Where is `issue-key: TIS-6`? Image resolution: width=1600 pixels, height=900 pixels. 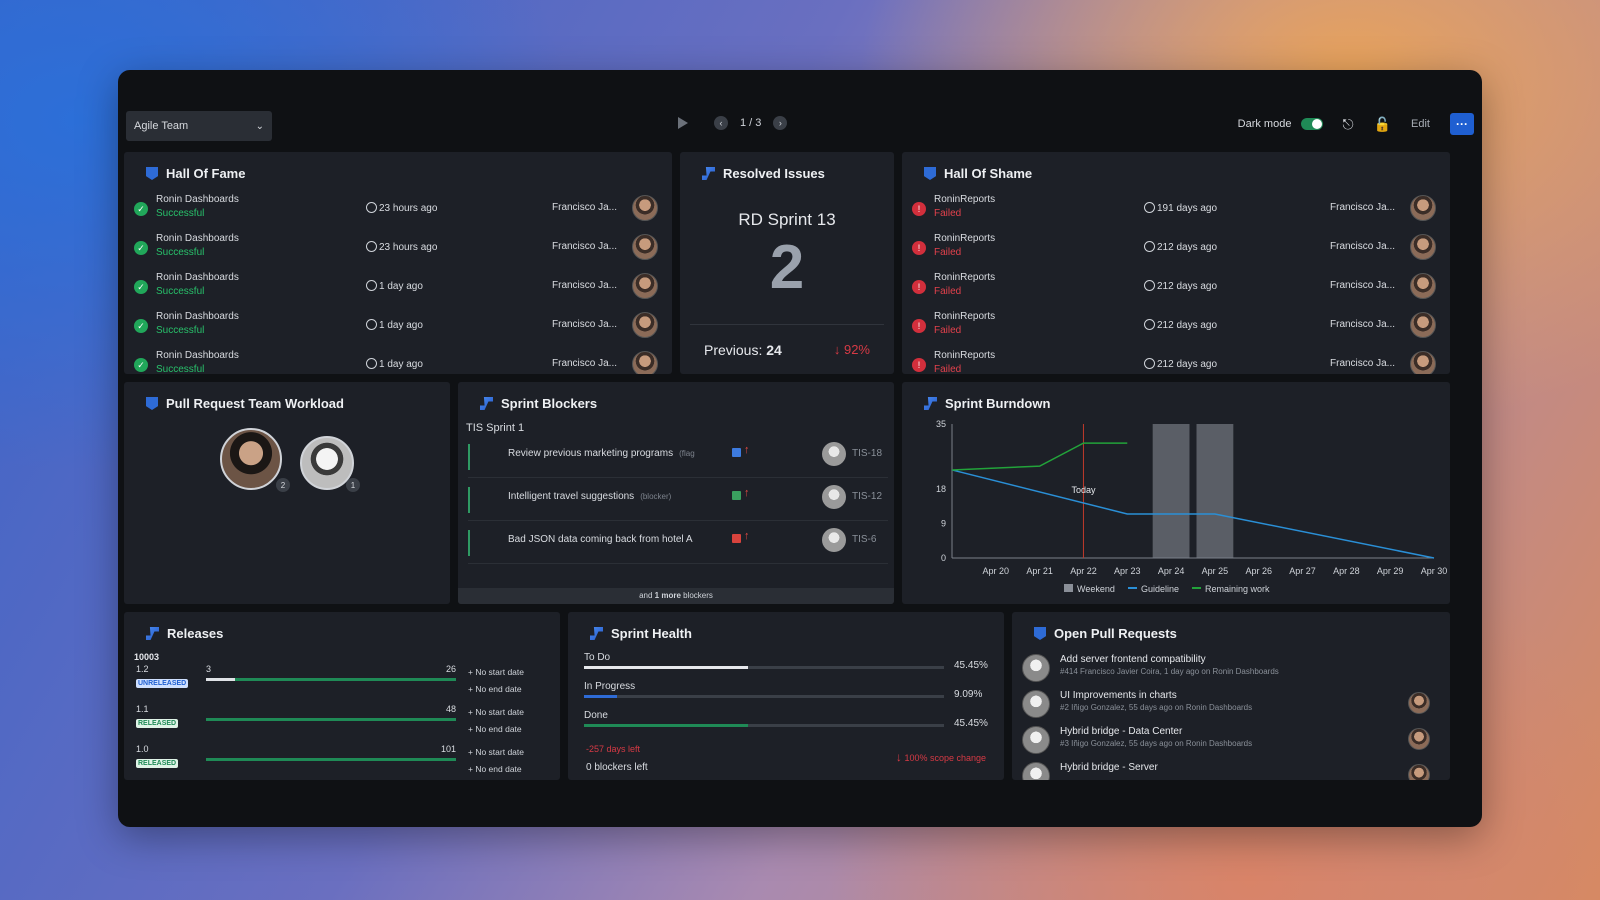
issue-key: TIS-6 is located at coordinates (864, 539).